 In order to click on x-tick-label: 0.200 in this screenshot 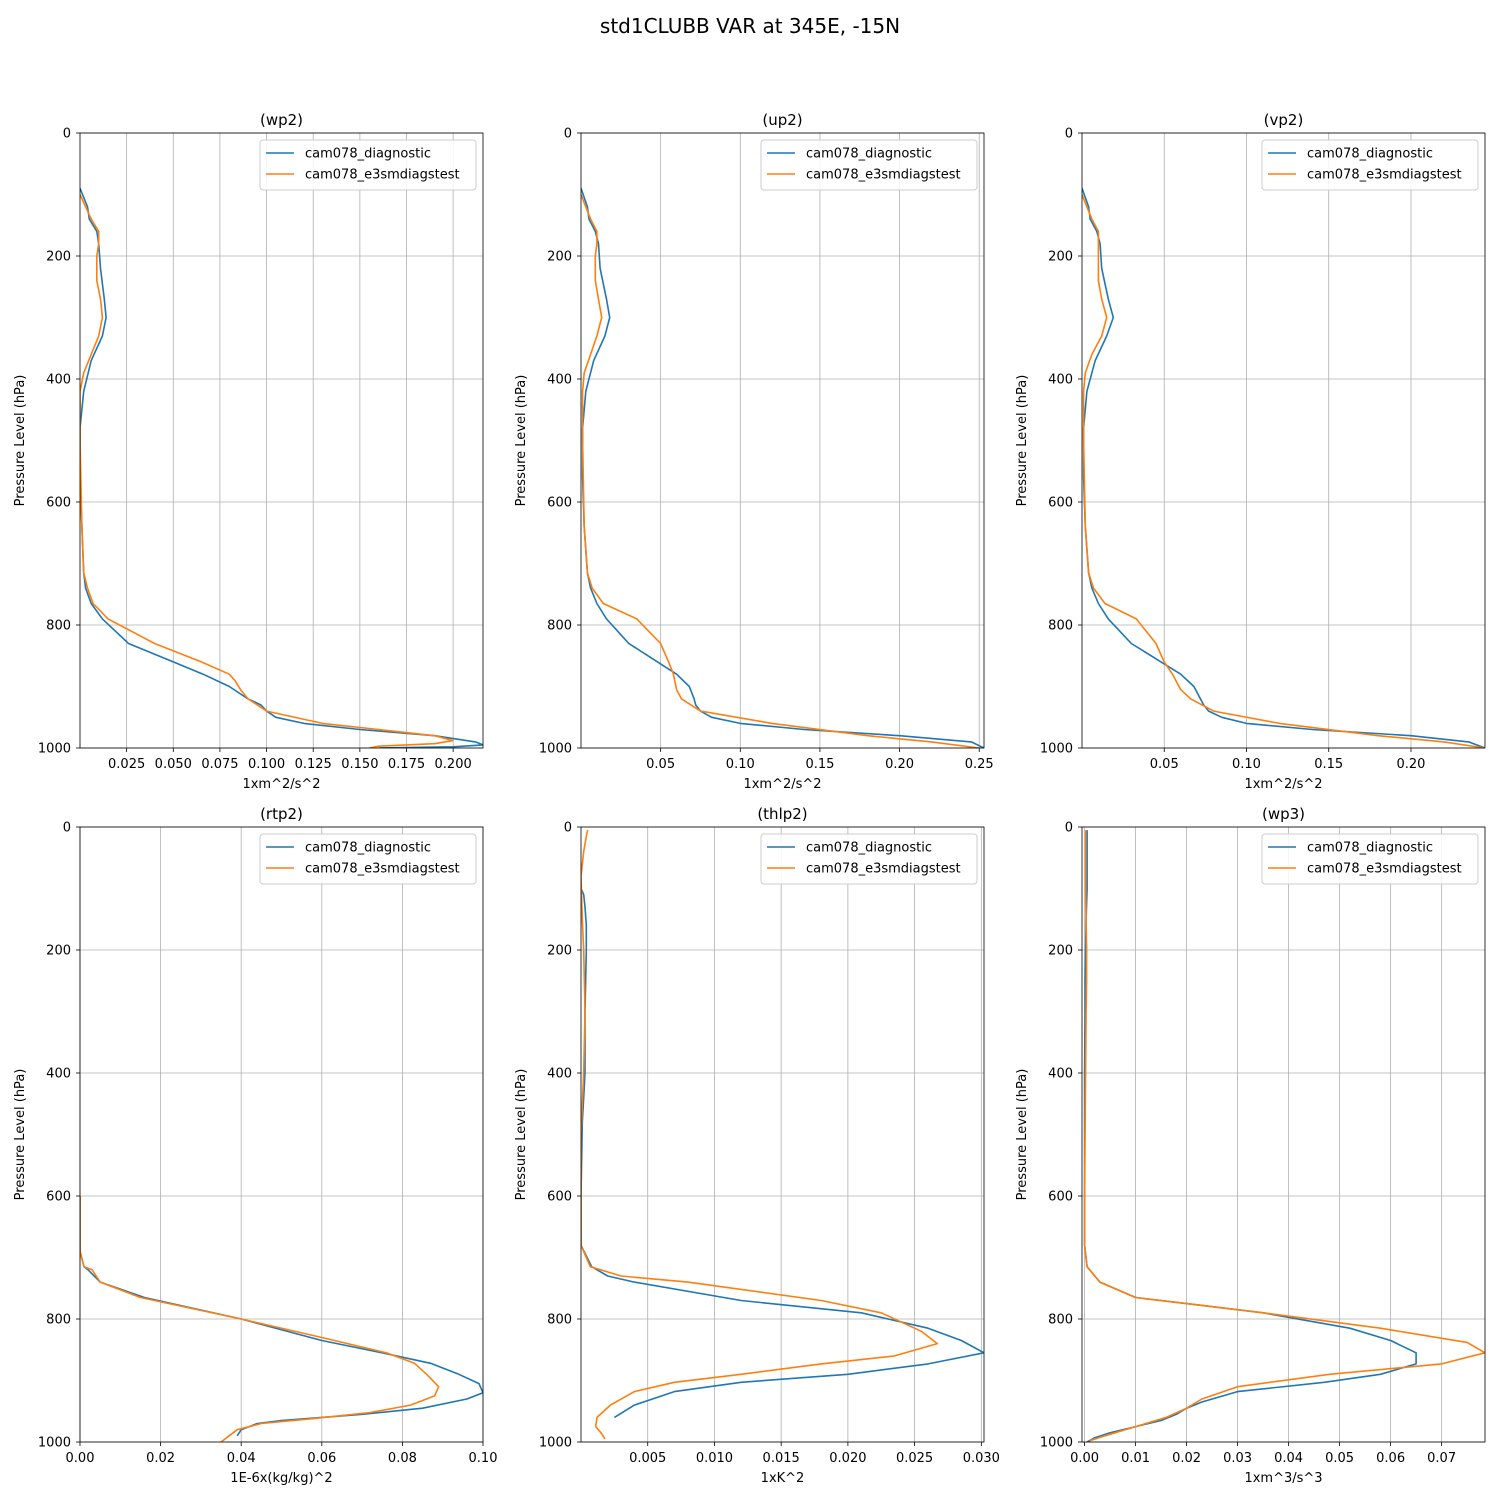, I will do `click(453, 764)`.